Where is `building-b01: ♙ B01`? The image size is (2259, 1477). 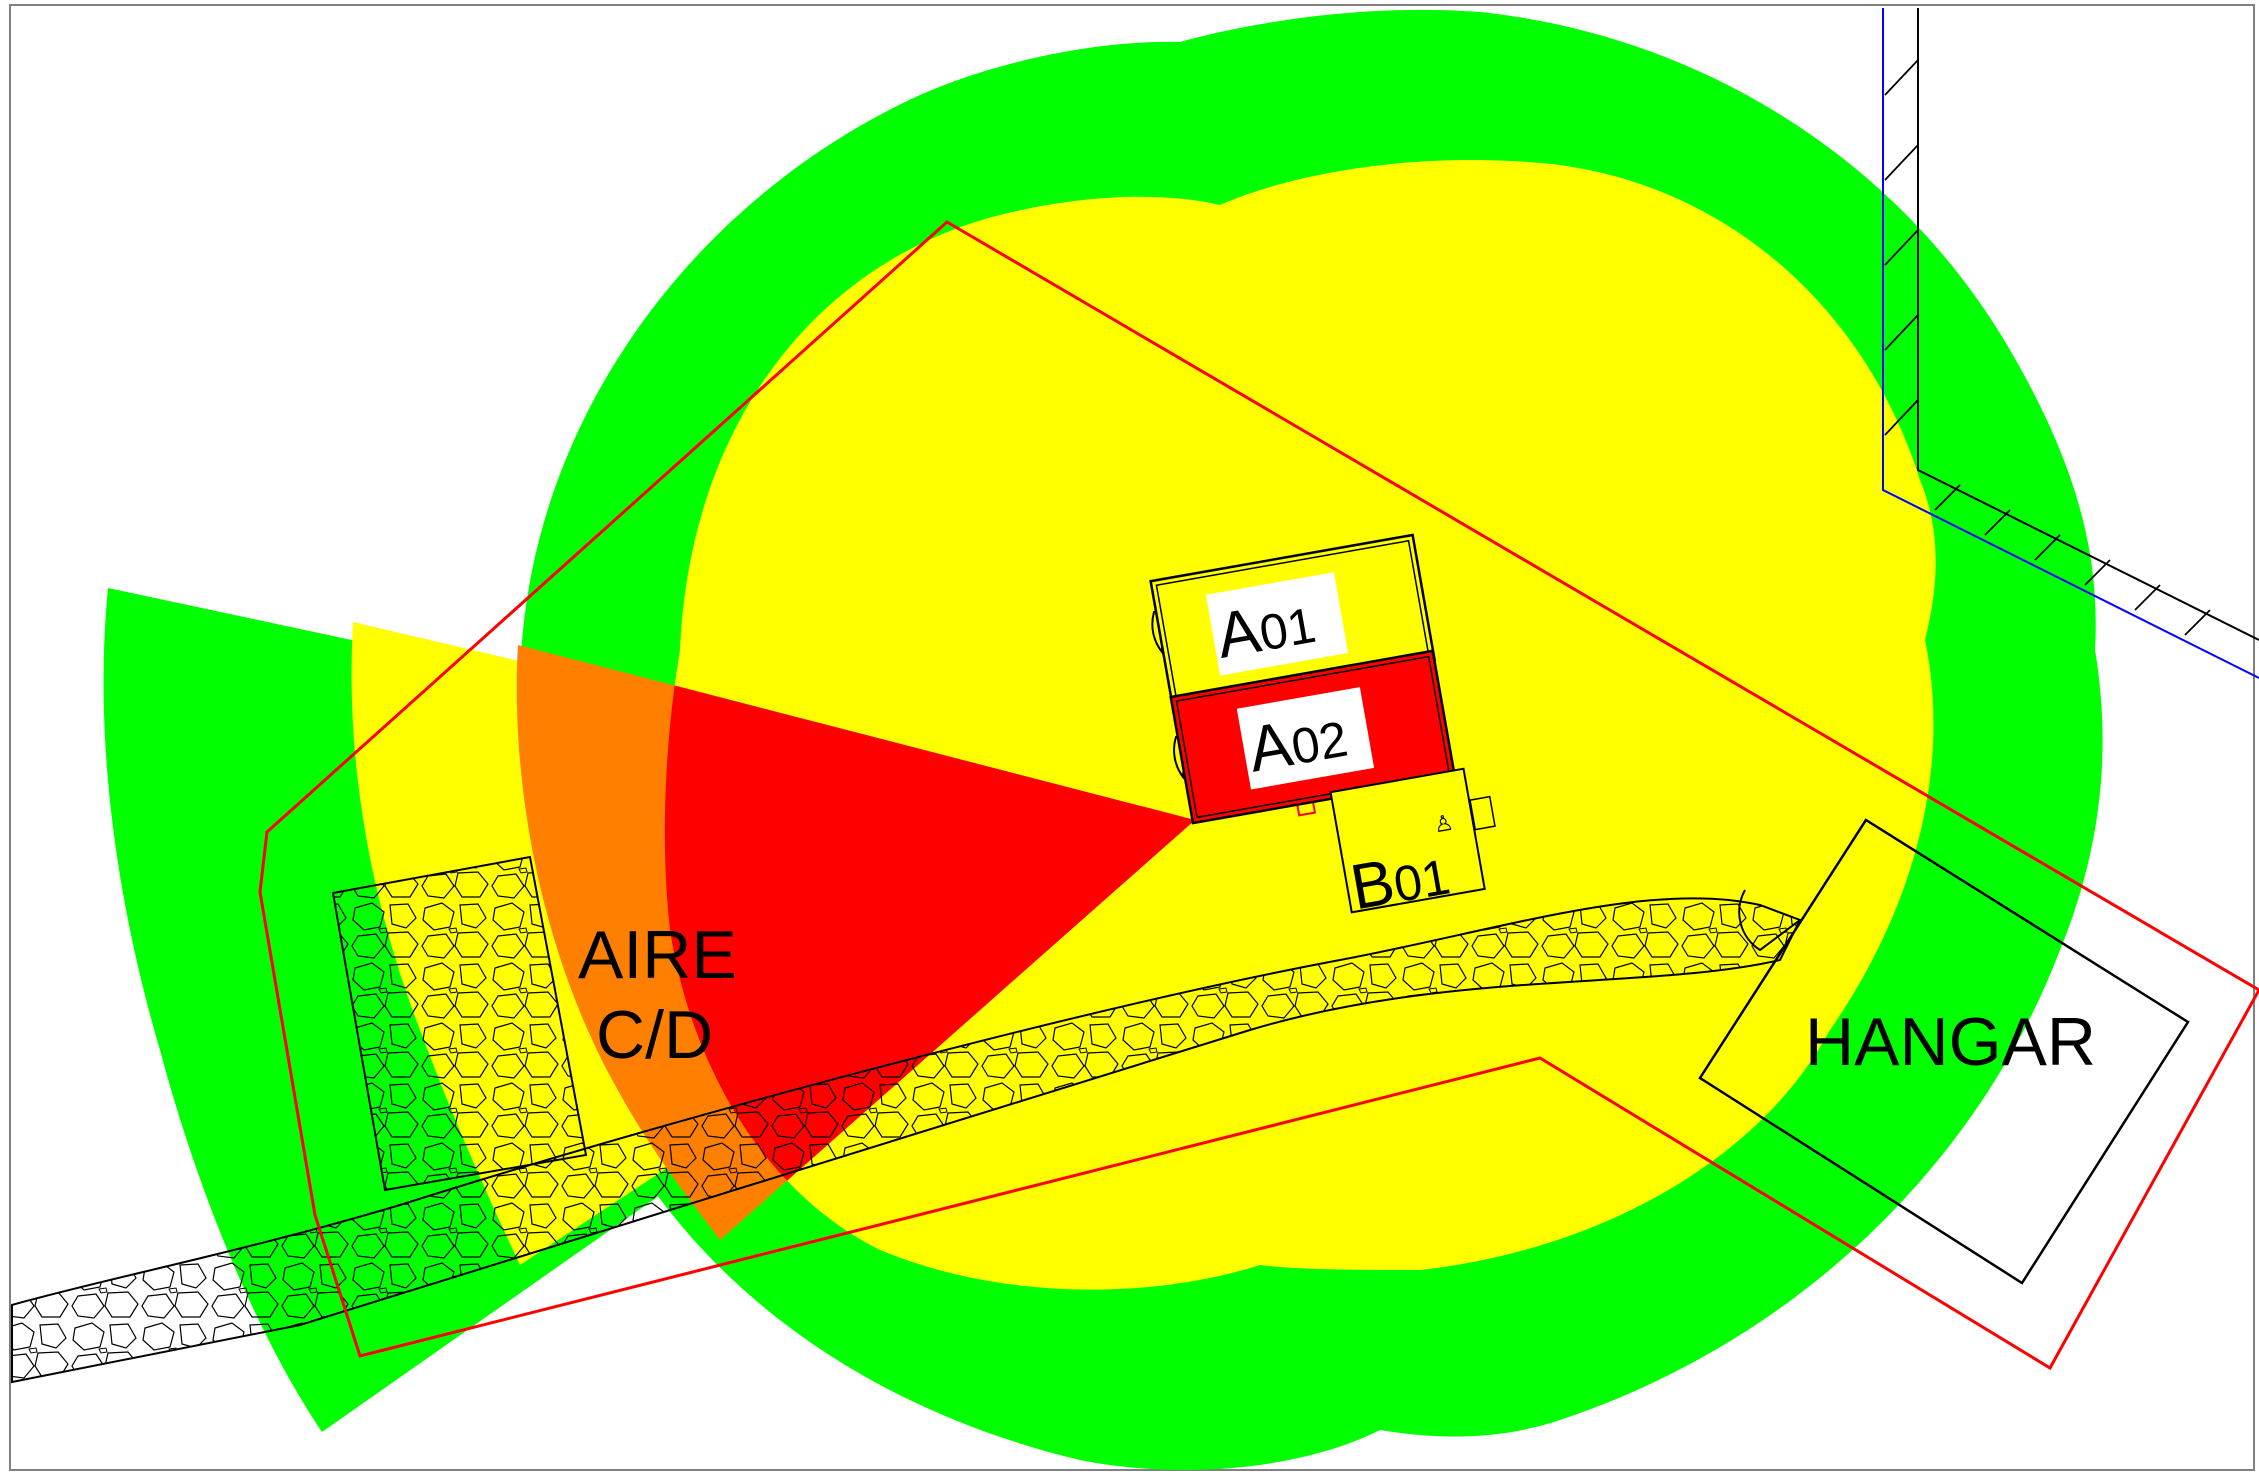 building-b01: ♙ B01 is located at coordinates (1412, 845).